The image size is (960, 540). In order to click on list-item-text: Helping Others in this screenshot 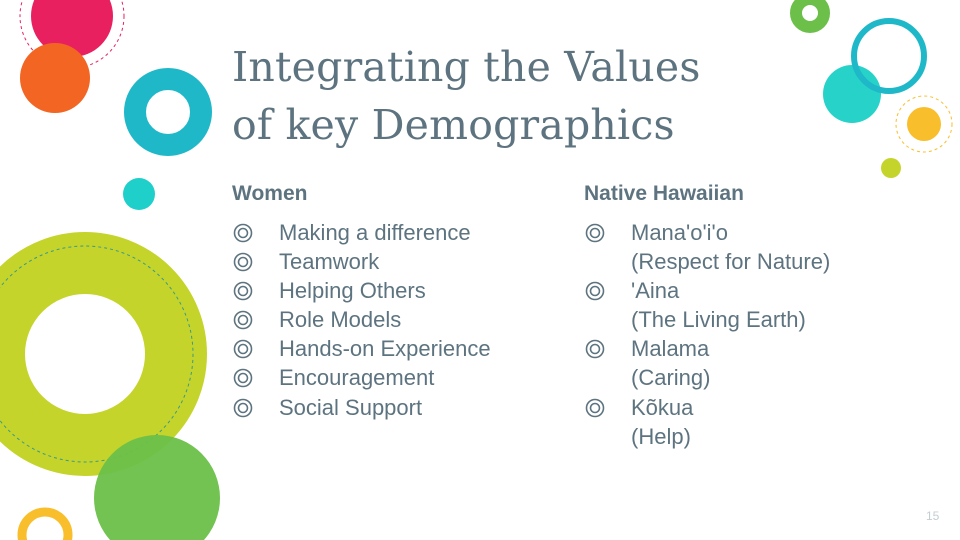, I will do `click(352, 291)`.